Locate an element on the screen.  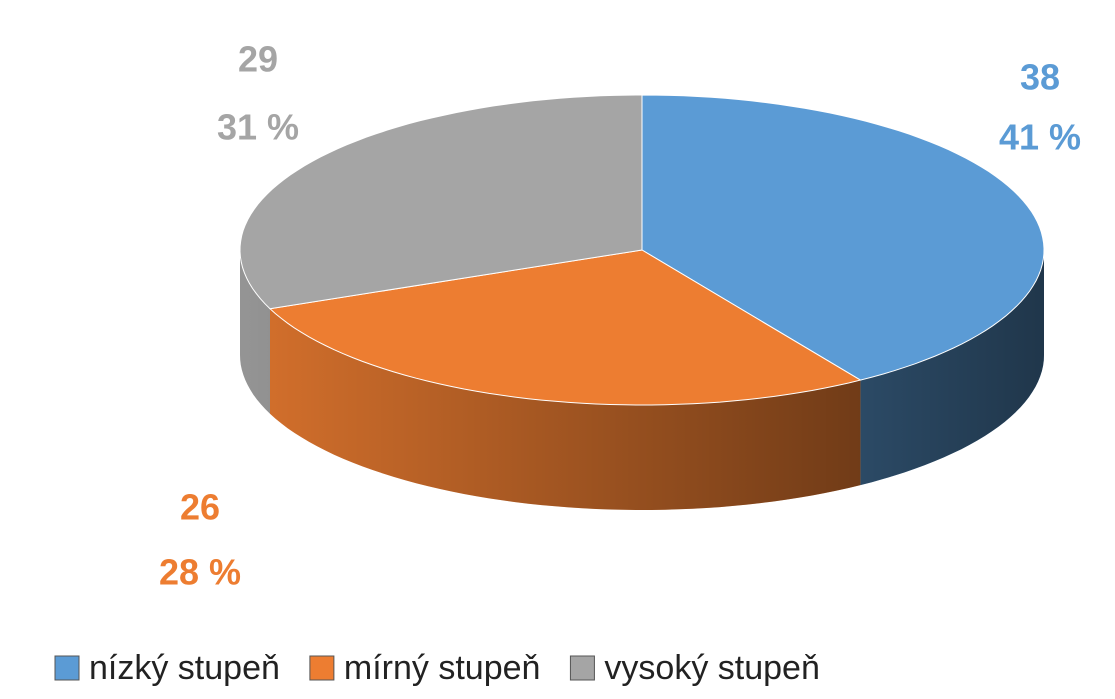
value-label: 26 is located at coordinates (200, 507).